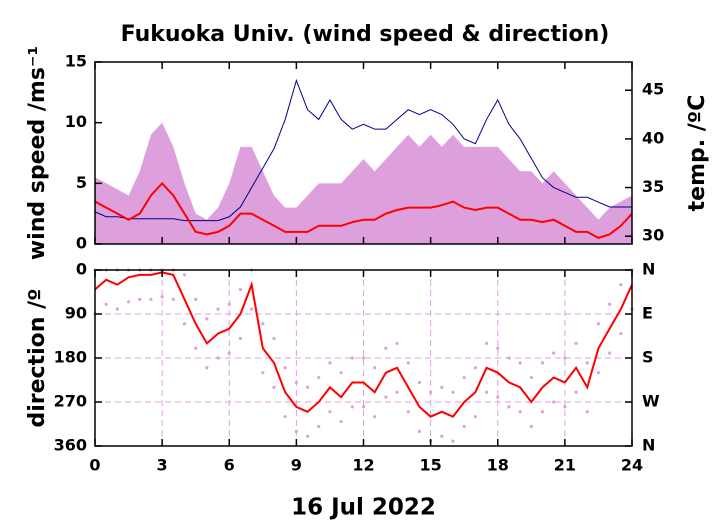 The height and width of the screenshot is (530, 720). What do you see at coordinates (37, 357) in the screenshot?
I see `y-axis-label: direction /º` at bounding box center [37, 357].